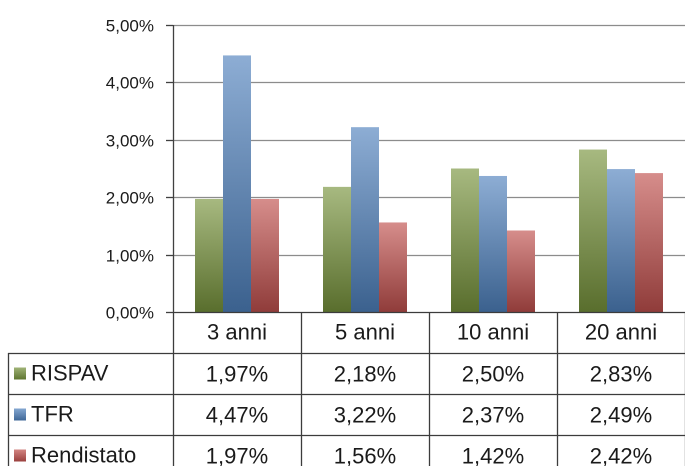  I want to click on data-label: 3,22%, so click(365, 415).